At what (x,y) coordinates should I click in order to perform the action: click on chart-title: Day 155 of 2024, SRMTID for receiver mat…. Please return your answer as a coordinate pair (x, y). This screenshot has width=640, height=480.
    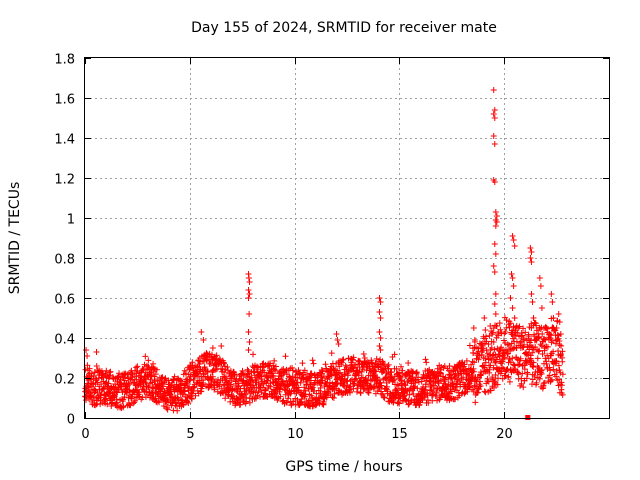
    Looking at the image, I should click on (344, 28).